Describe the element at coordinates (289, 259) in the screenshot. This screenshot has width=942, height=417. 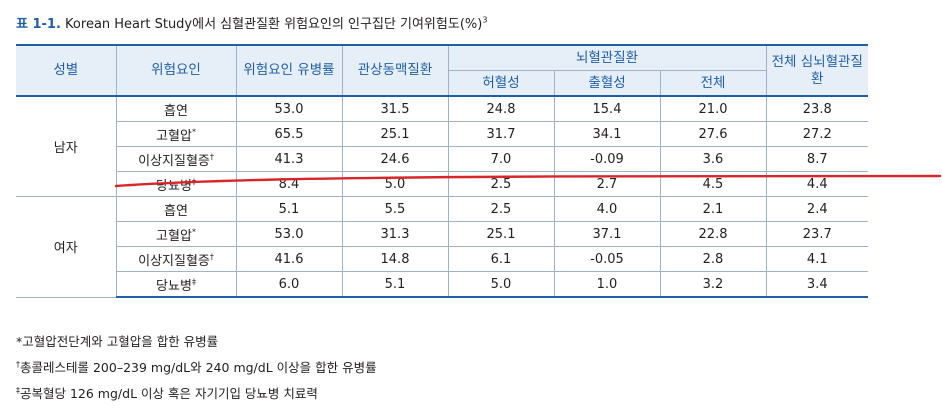
I see `prevalence-cell: 41.6` at that location.